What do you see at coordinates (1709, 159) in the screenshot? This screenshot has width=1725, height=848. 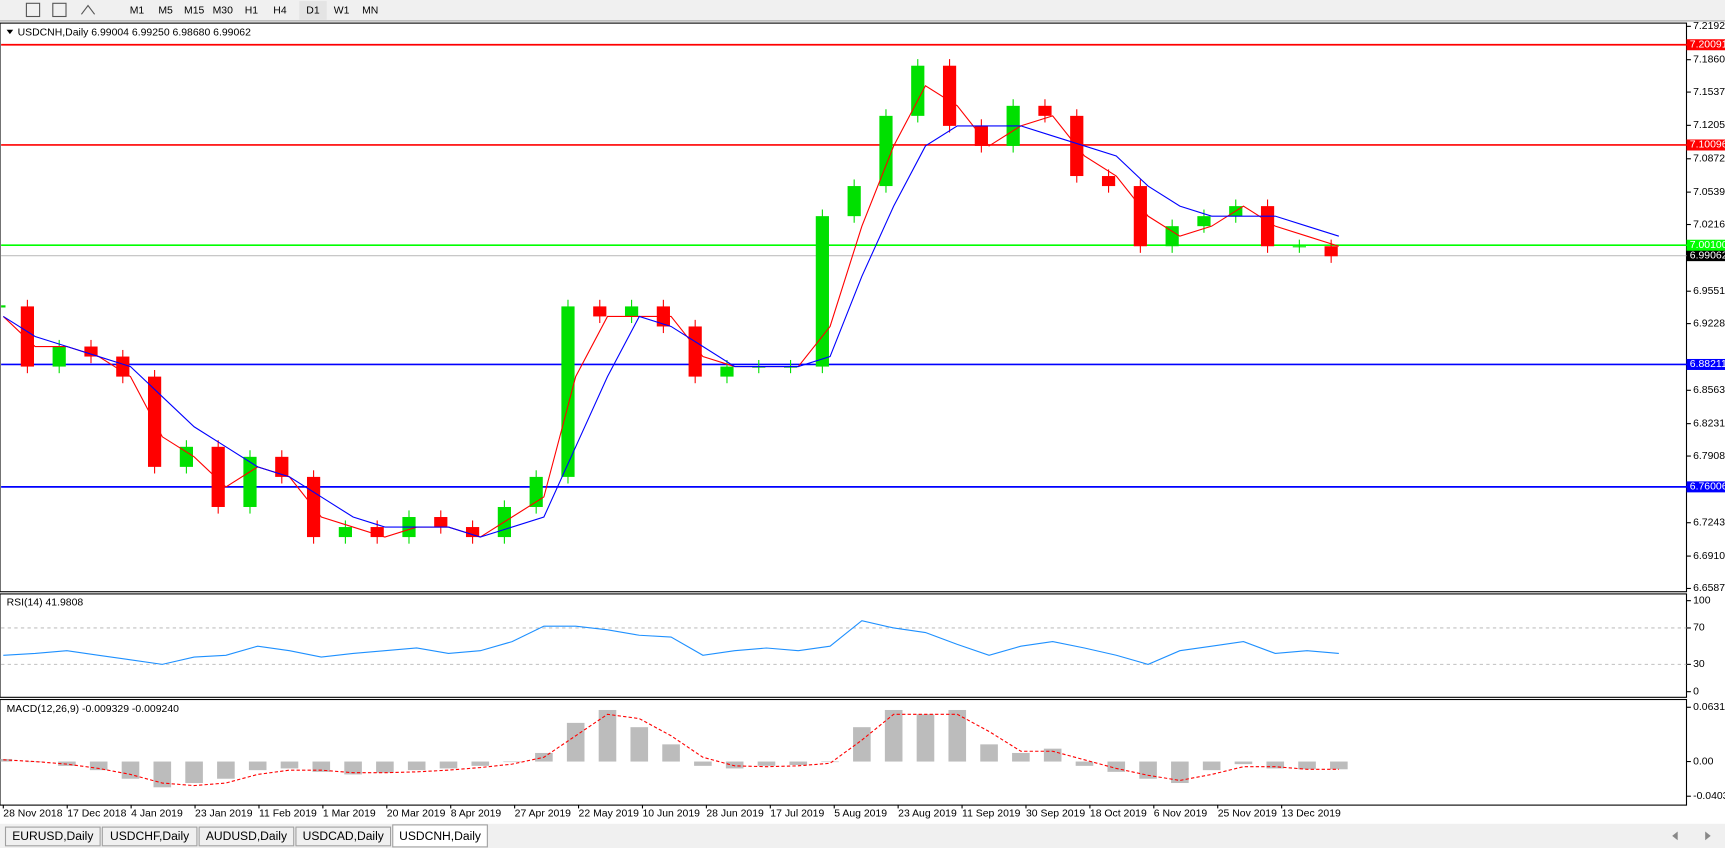 I see `y-tick-label: 7.08720` at bounding box center [1709, 159].